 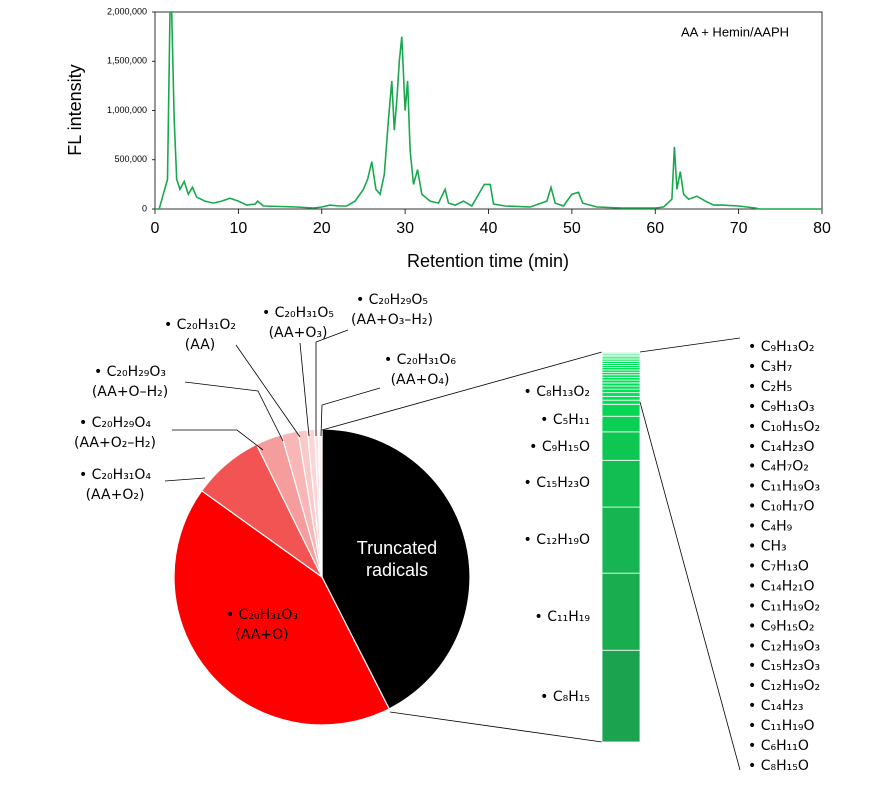 I want to click on y-axis-title: FL intensity, so click(x=75, y=109).